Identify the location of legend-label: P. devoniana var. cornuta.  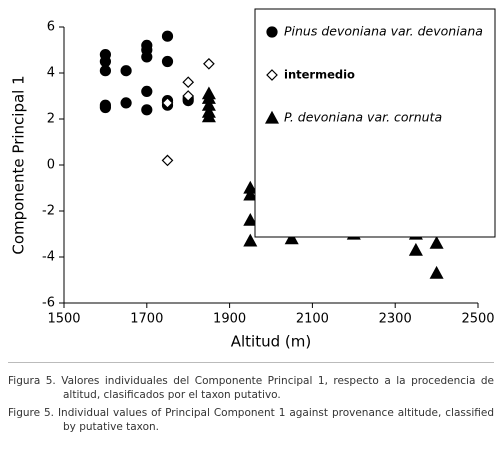
(363, 117).